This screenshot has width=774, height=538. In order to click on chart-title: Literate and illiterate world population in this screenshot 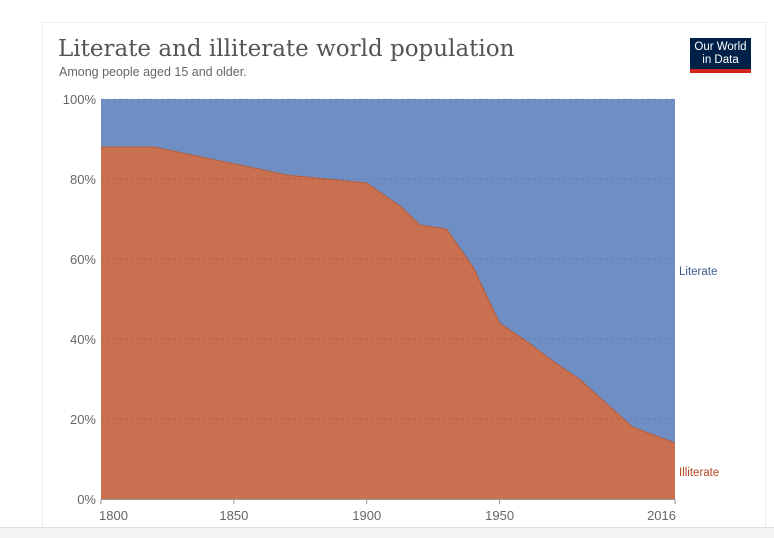, I will do `click(286, 49)`.